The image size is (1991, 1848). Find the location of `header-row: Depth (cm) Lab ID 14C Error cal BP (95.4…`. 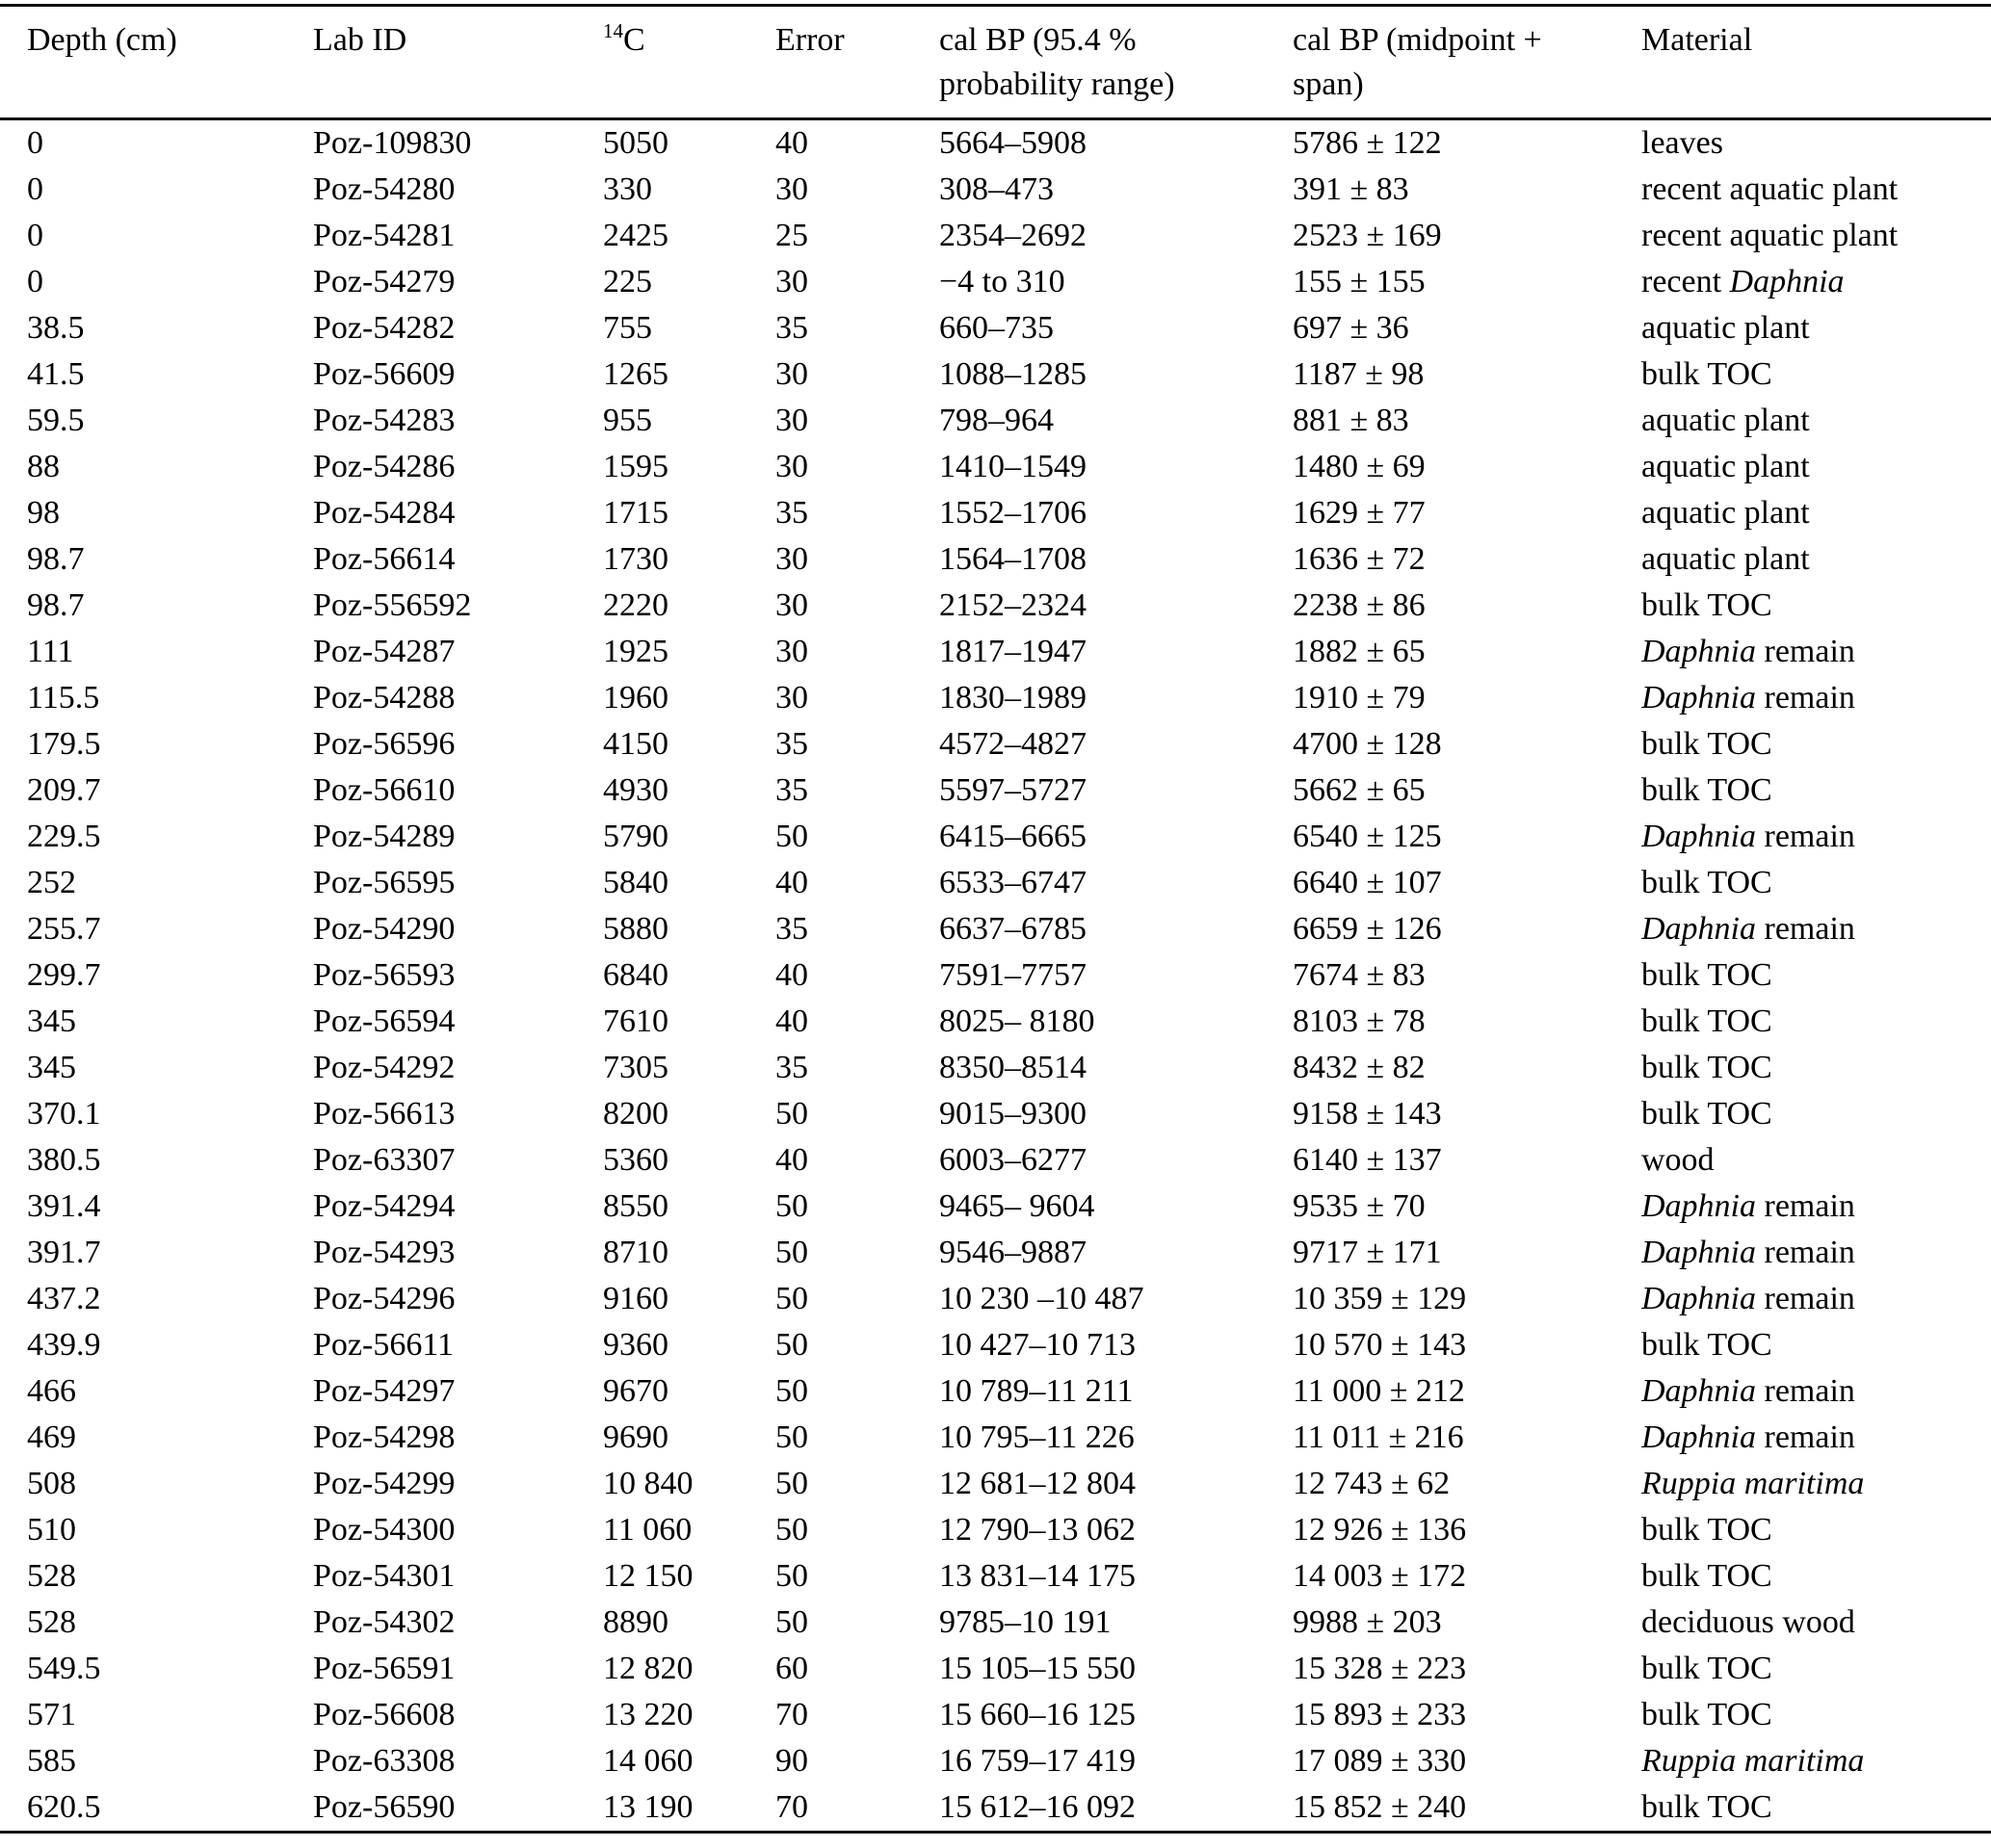

header-row: Depth (cm) Lab ID 14C Error cal BP (95.4… is located at coordinates (995, 62).